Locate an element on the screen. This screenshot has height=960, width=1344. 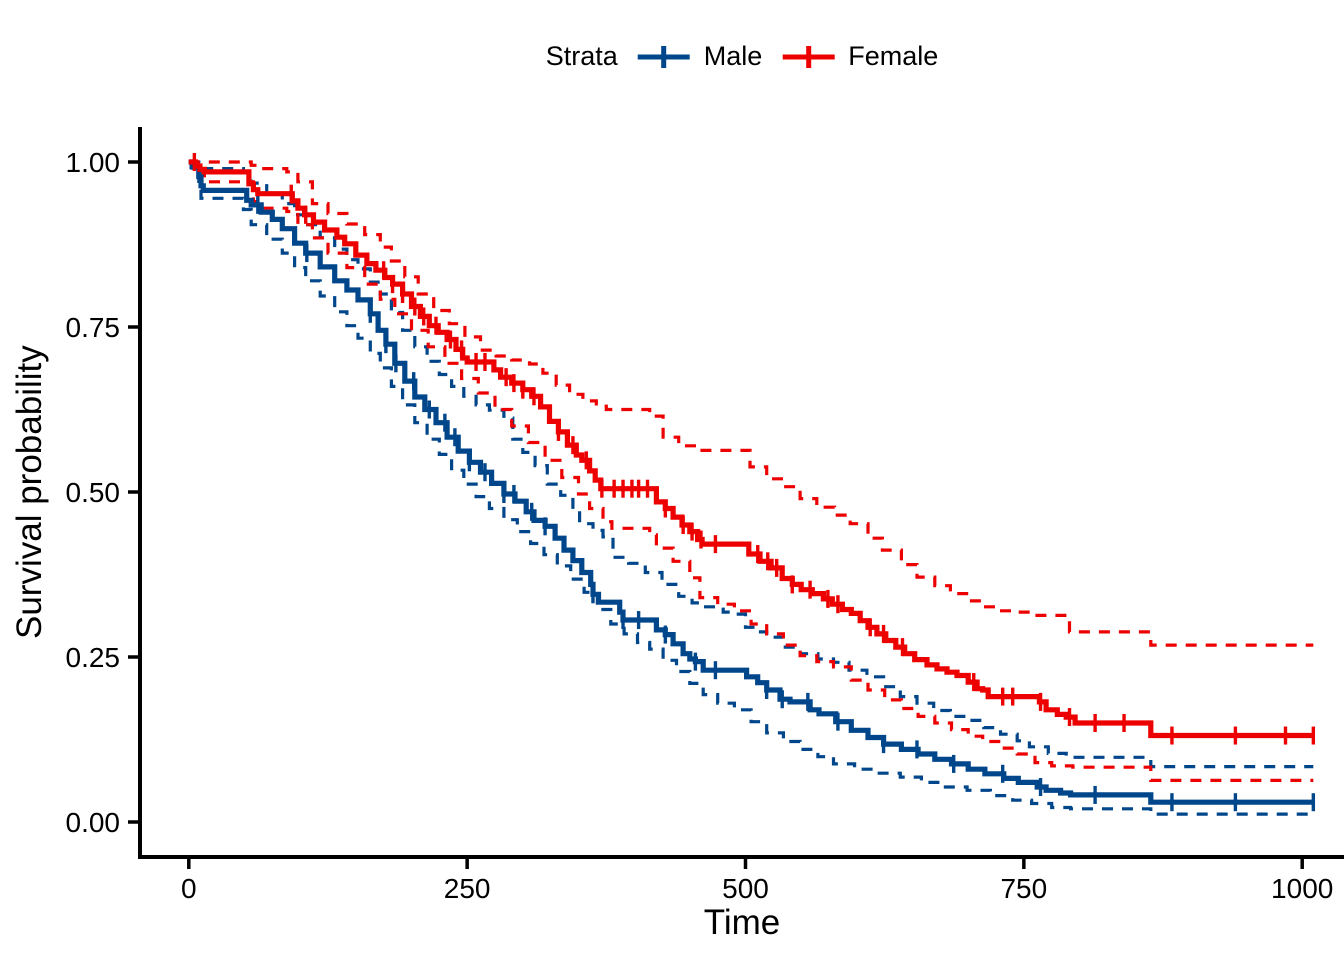
x-axis-title: Time is located at coordinates (742, 922).